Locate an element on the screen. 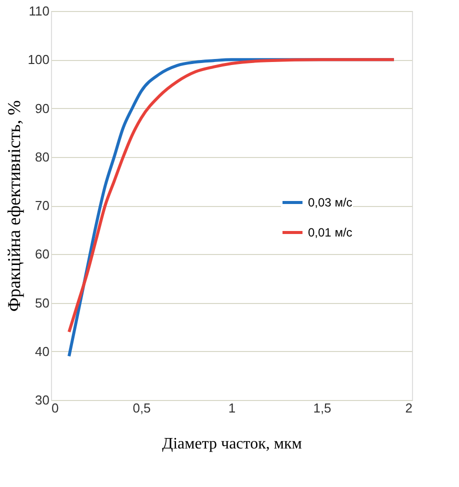  y-tick-label: 30 is located at coordinates (42, 400).